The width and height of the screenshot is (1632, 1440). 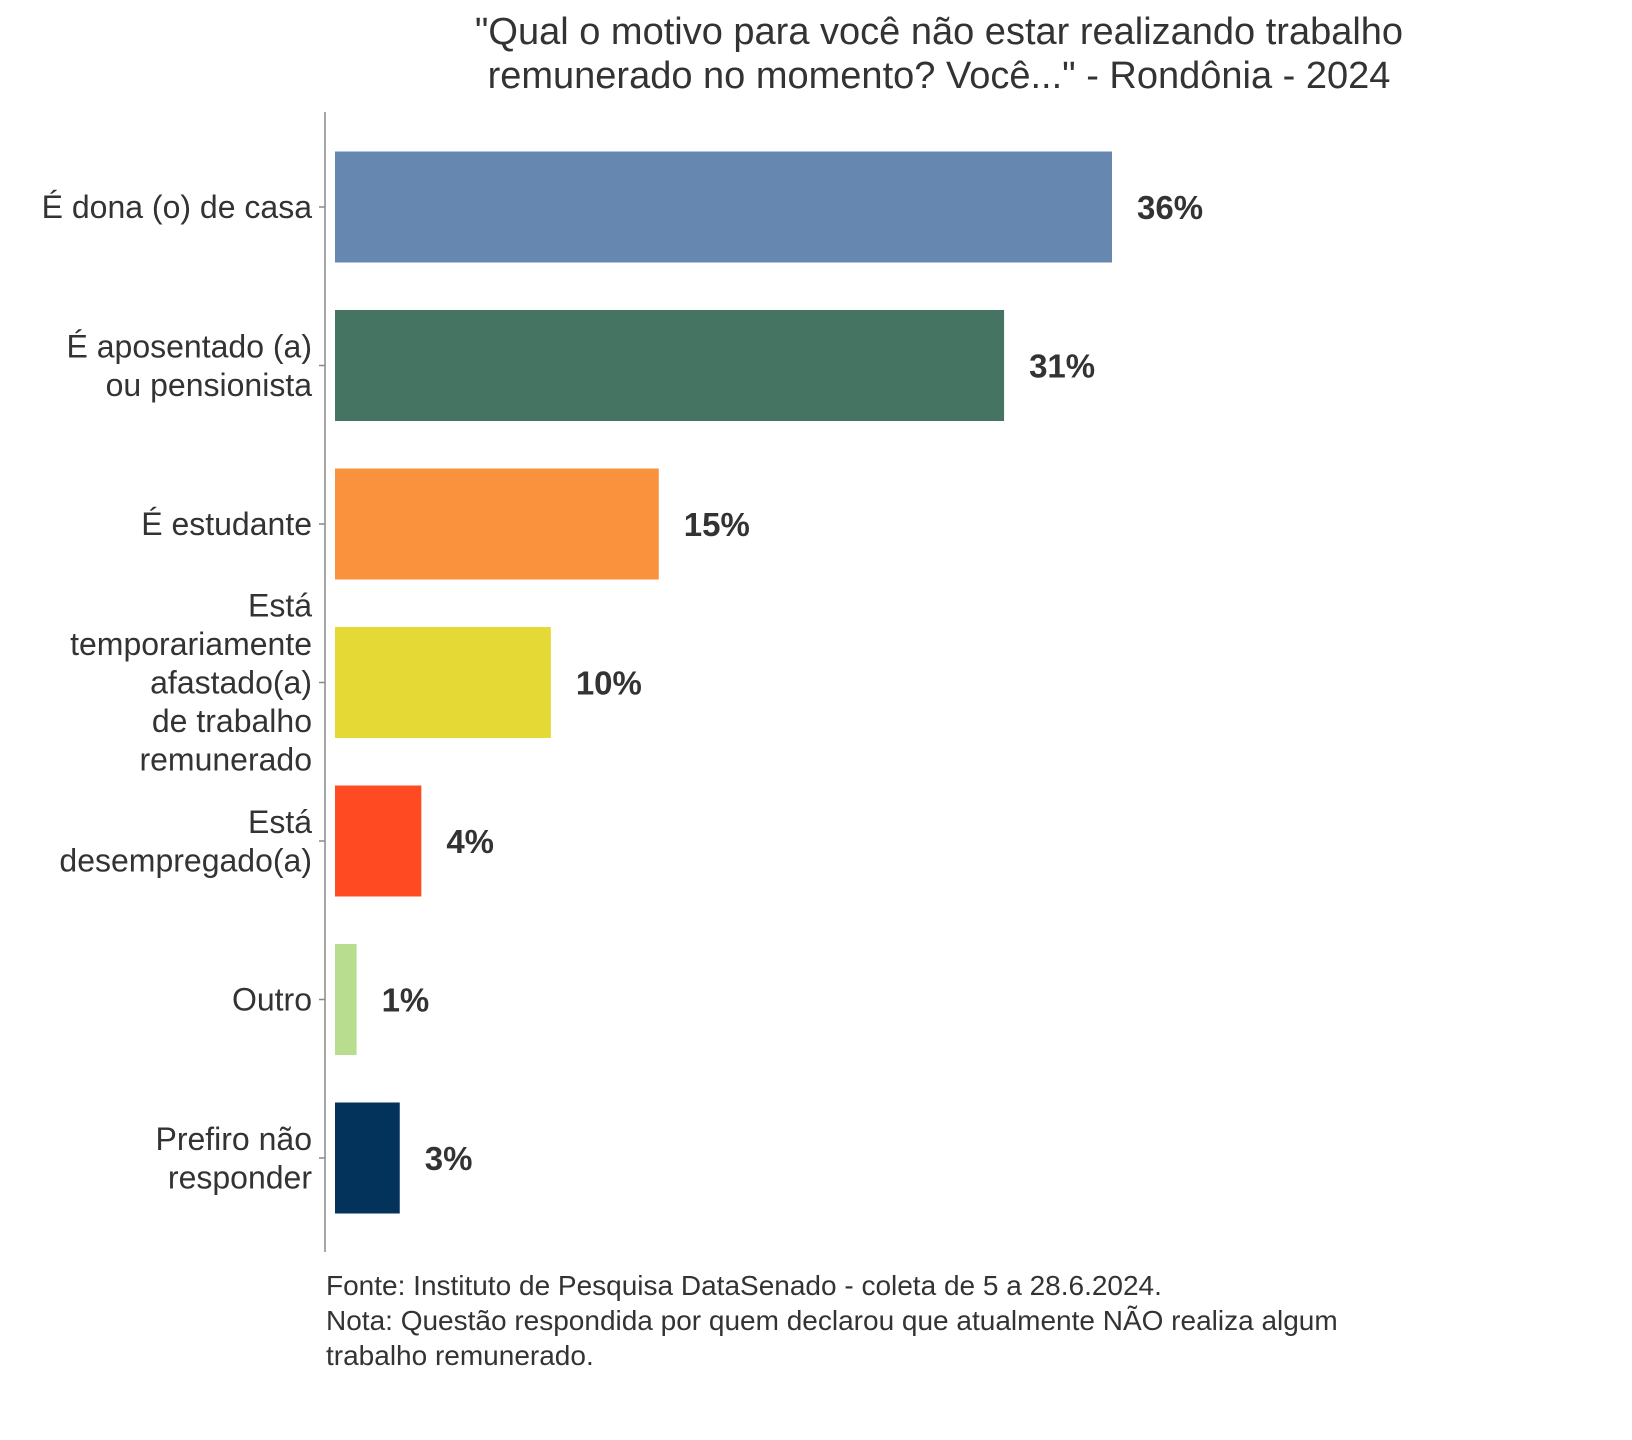 What do you see at coordinates (449, 1158) in the screenshot?
I see `data-label: 3%` at bounding box center [449, 1158].